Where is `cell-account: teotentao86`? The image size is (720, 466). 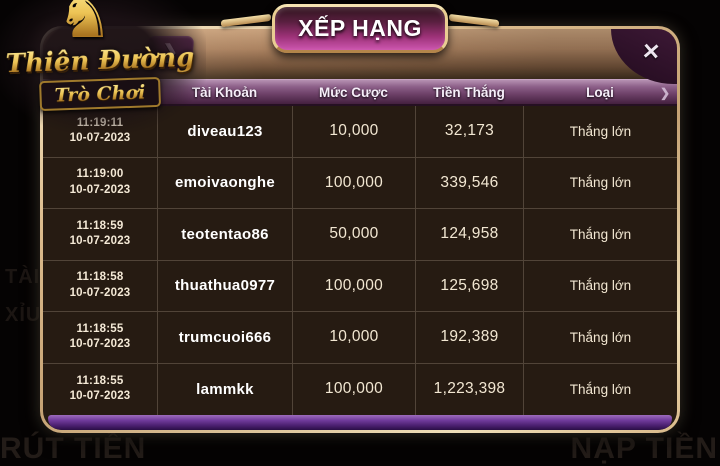
cell-account: teotentao86 is located at coordinates (224, 234).